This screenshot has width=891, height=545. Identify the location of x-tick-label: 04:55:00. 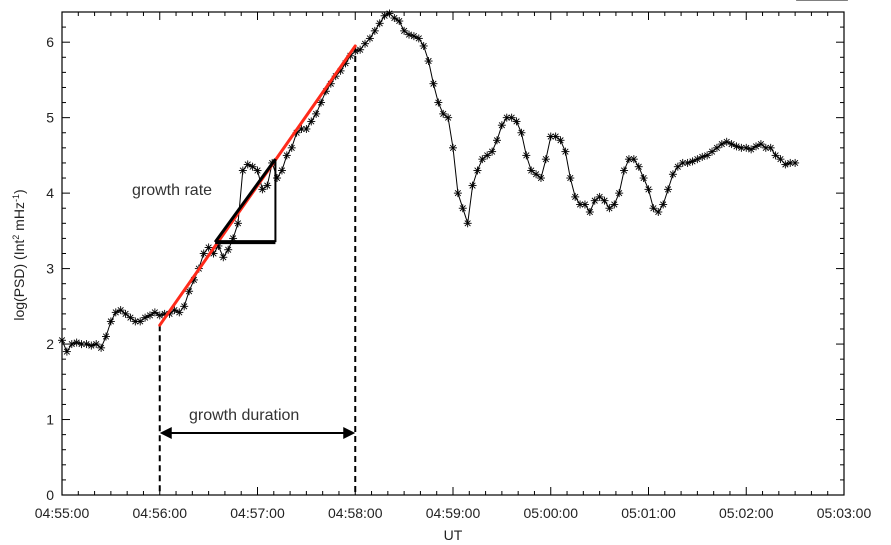
(62, 513).